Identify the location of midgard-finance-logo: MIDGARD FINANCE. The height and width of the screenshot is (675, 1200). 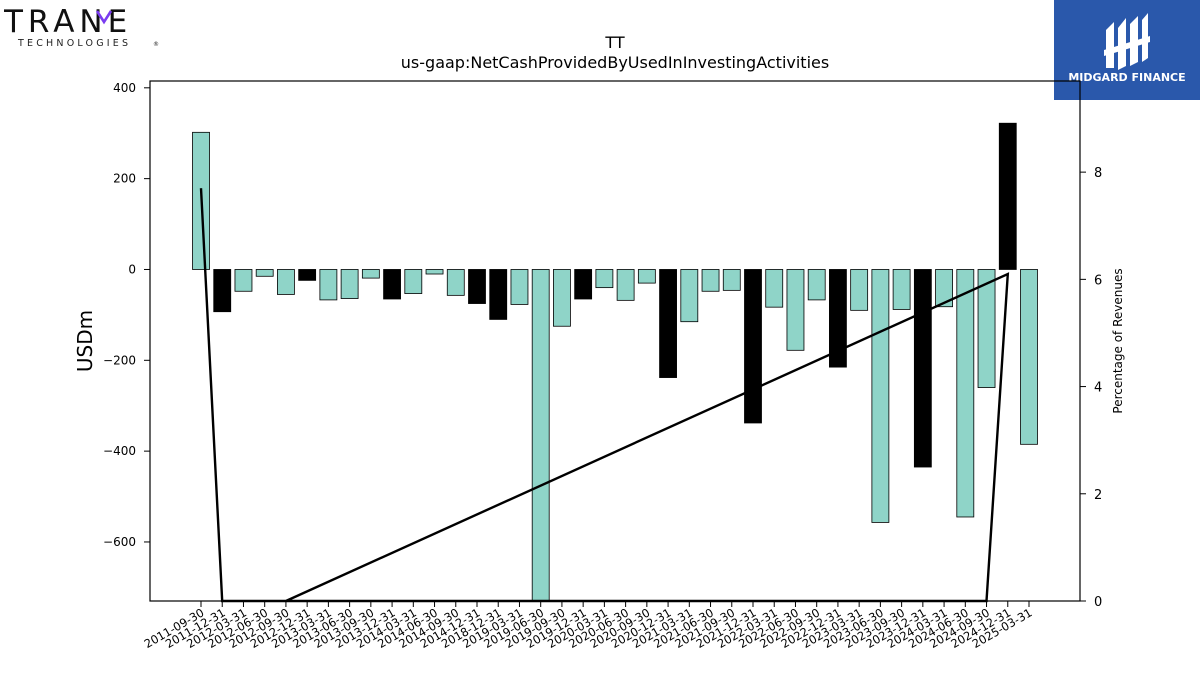
(1127, 50).